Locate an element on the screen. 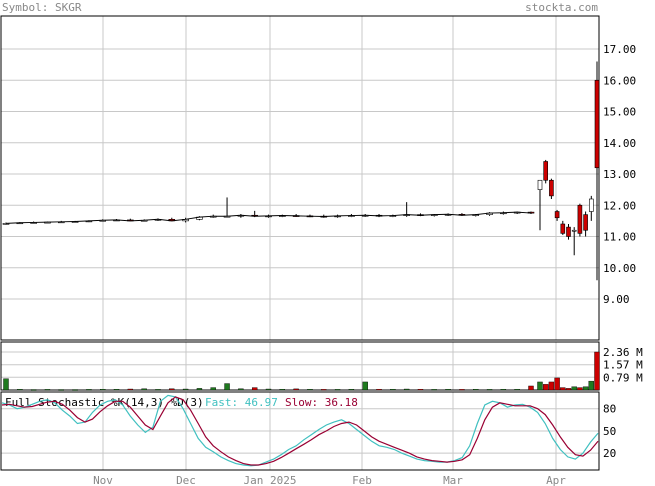 This screenshot has height=486, width=655. stochastic-axis: 80 50 20 is located at coordinates (609, 431).